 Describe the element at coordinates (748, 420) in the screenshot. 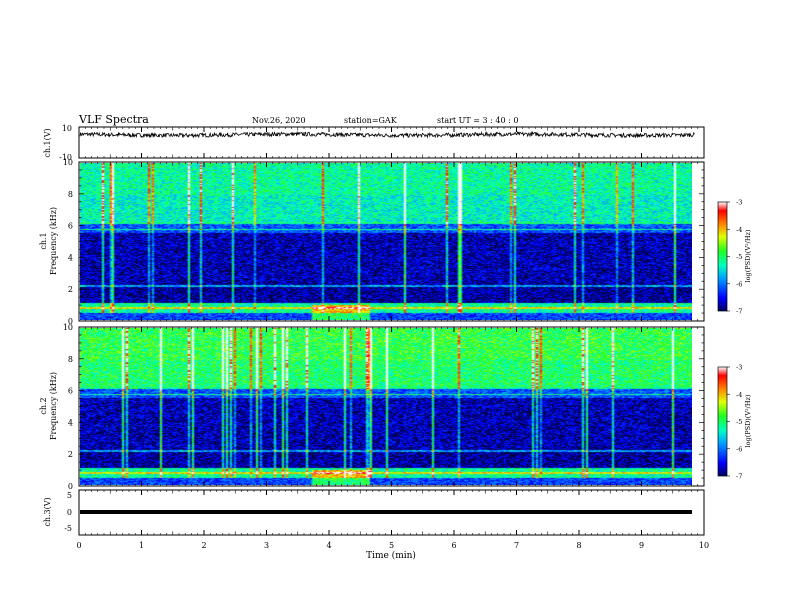

I see `colorbar-2-label: log(PSD)(V²/Hz)` at that location.